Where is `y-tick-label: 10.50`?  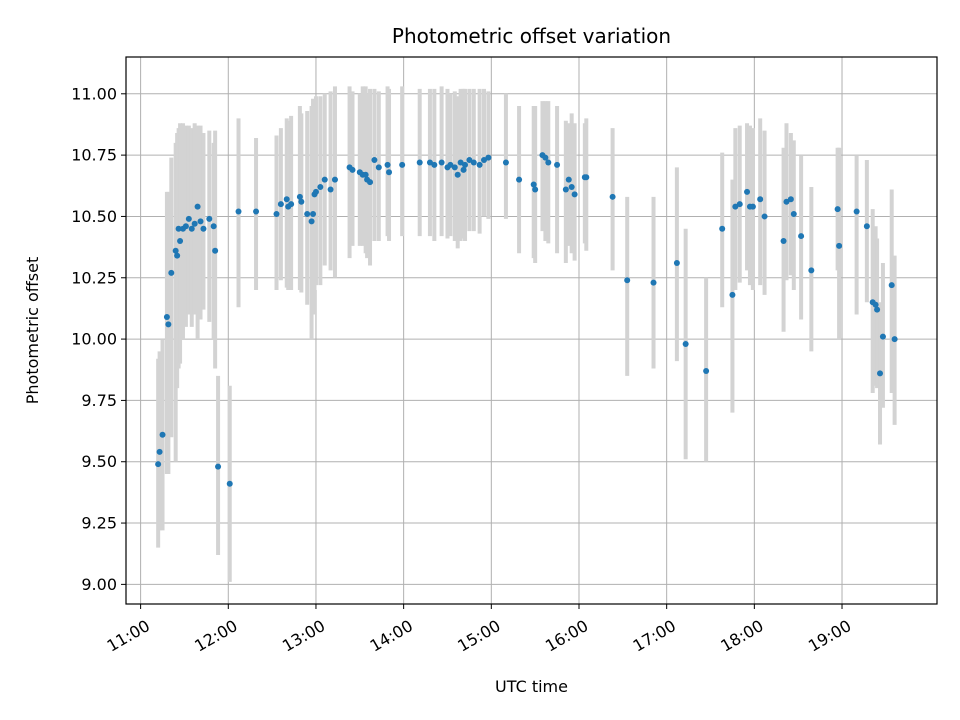
y-tick-label: 10.50 is located at coordinates (94, 216).